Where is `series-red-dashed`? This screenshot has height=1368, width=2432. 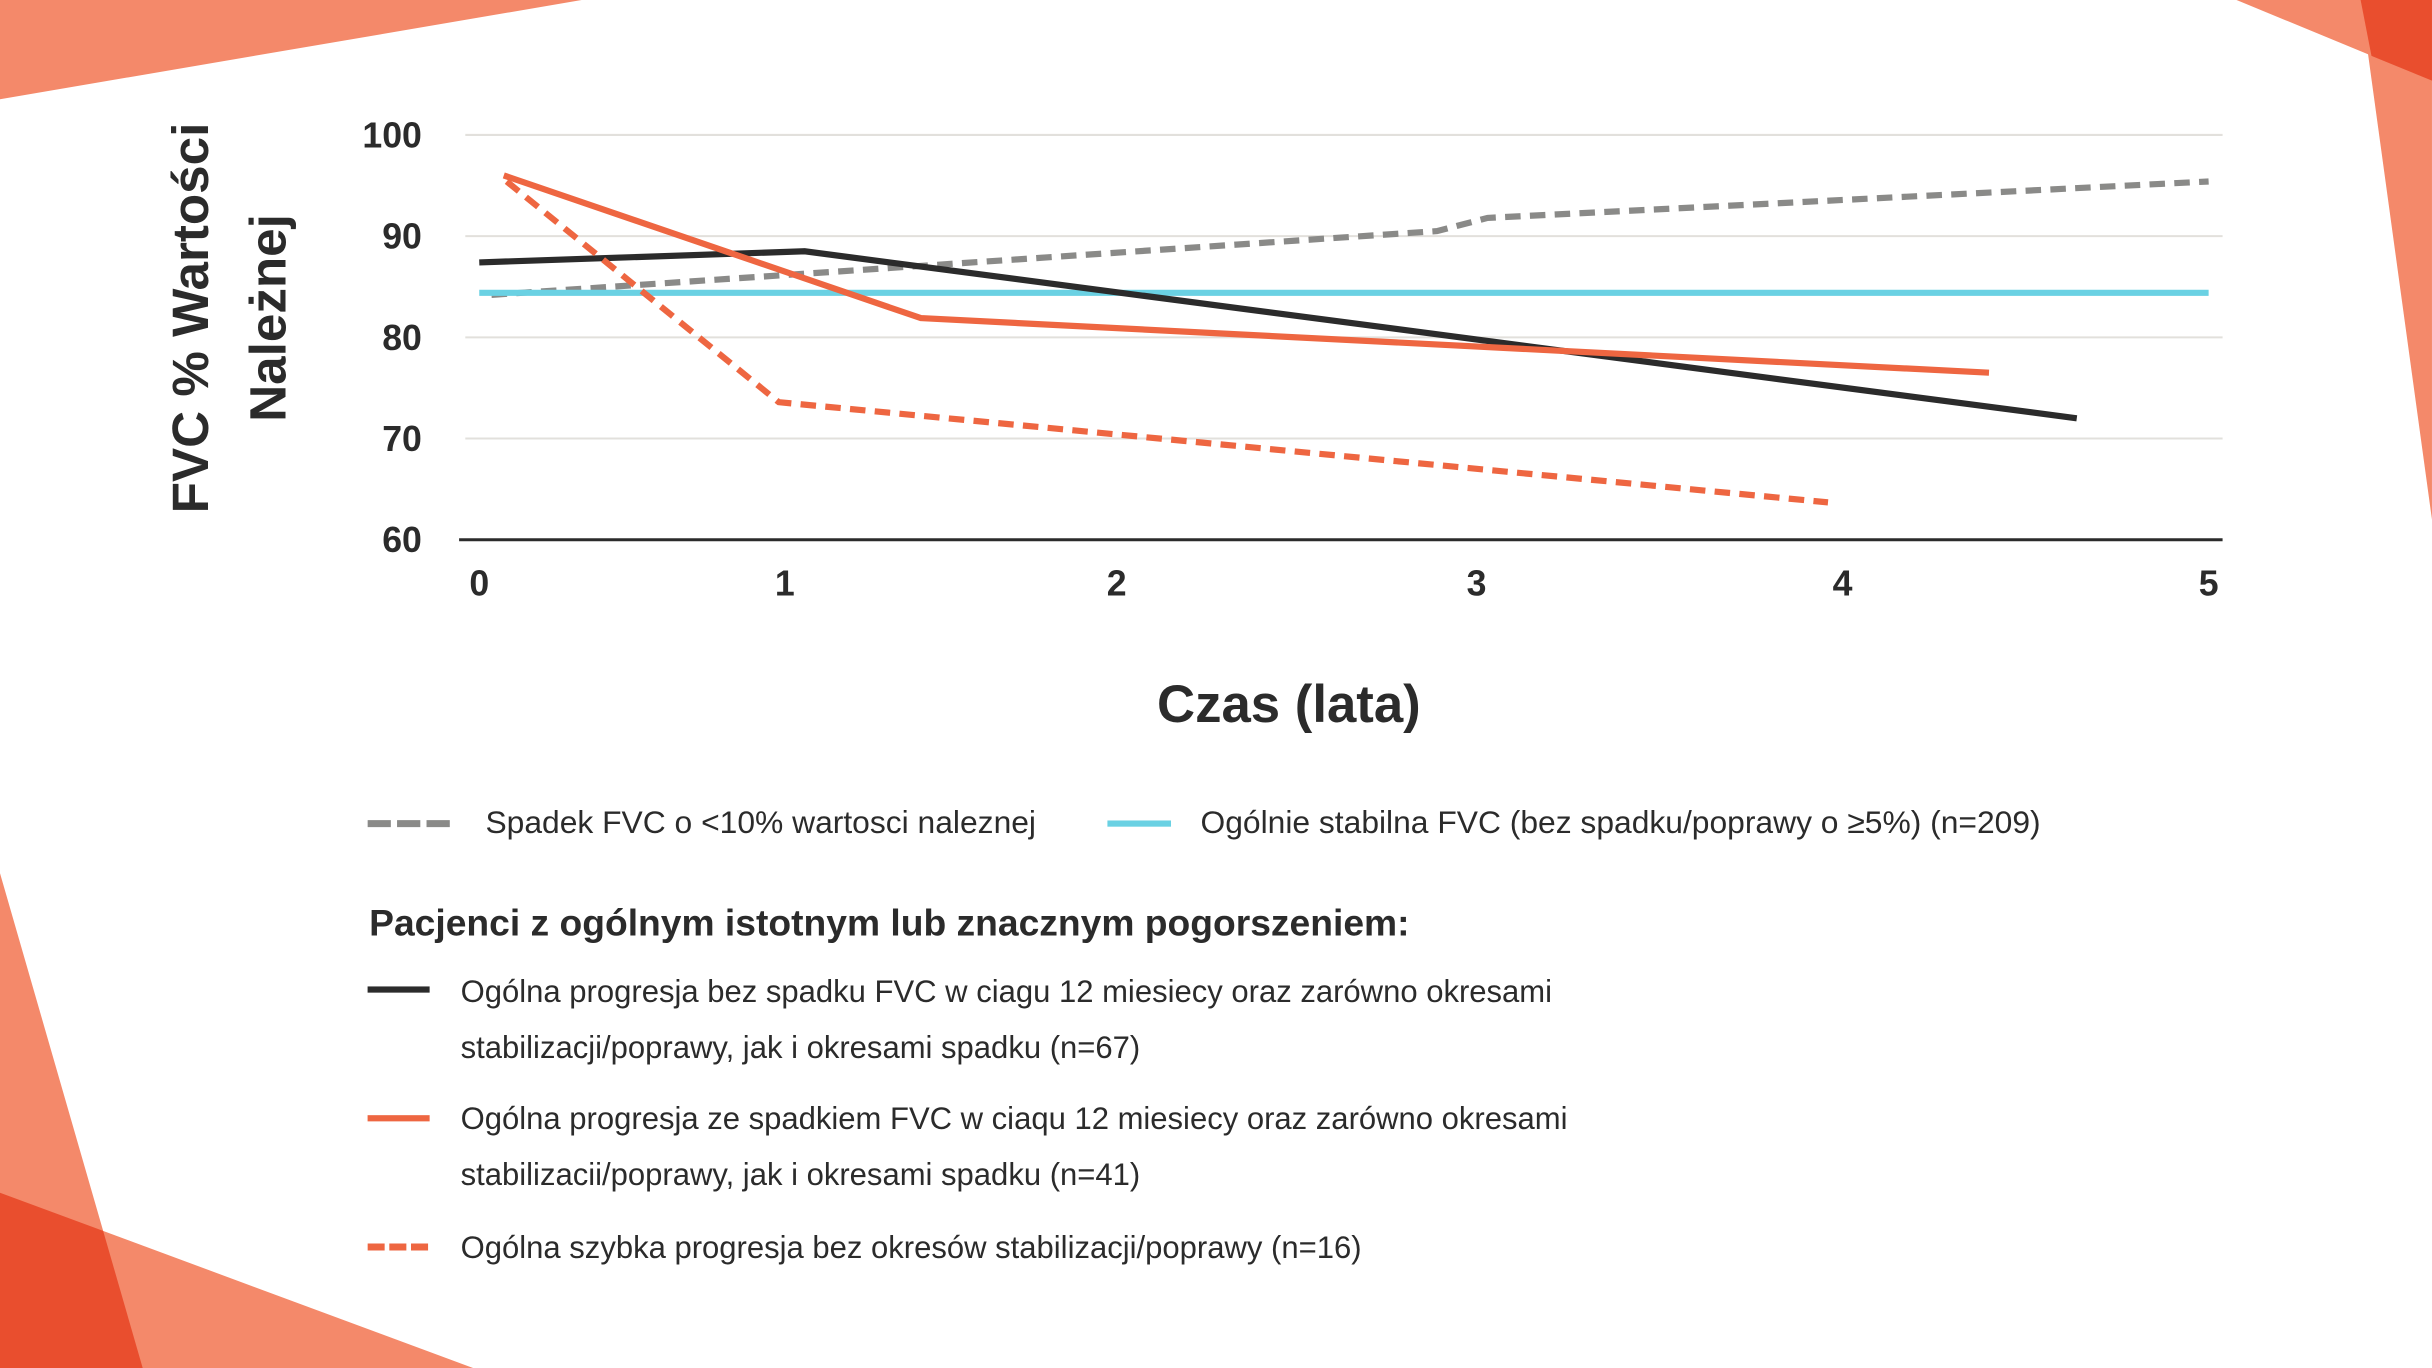 series-red-dashed is located at coordinates (1166, 342).